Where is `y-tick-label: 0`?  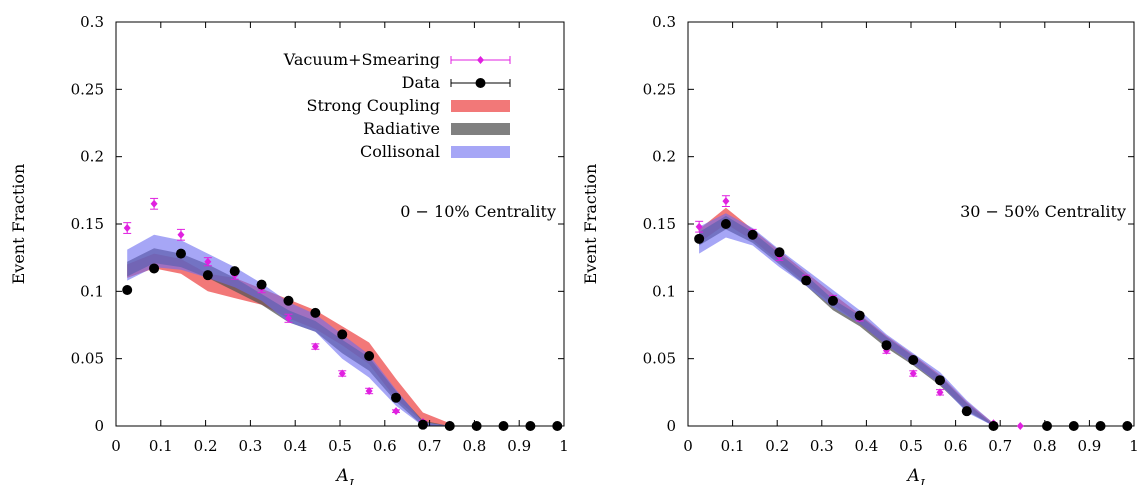 y-tick-label: 0 is located at coordinates (671, 426).